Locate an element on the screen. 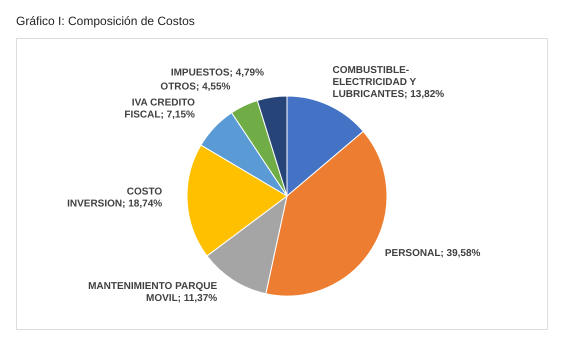 The image size is (566, 338). slice-label: PERSONAL; 39,58% is located at coordinates (432, 252).